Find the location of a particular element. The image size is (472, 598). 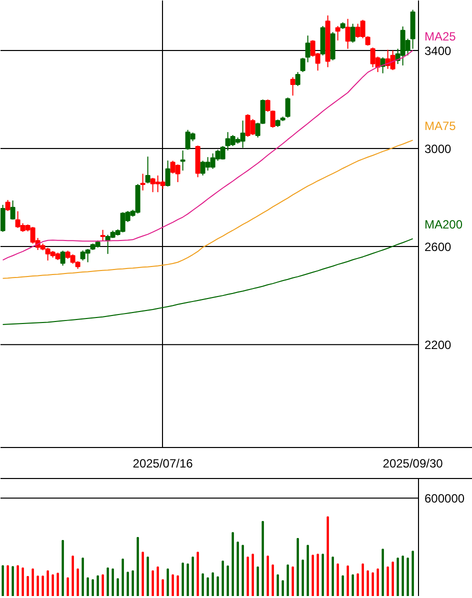

x-tick-label: 2025/09/30 is located at coordinates (413, 463).